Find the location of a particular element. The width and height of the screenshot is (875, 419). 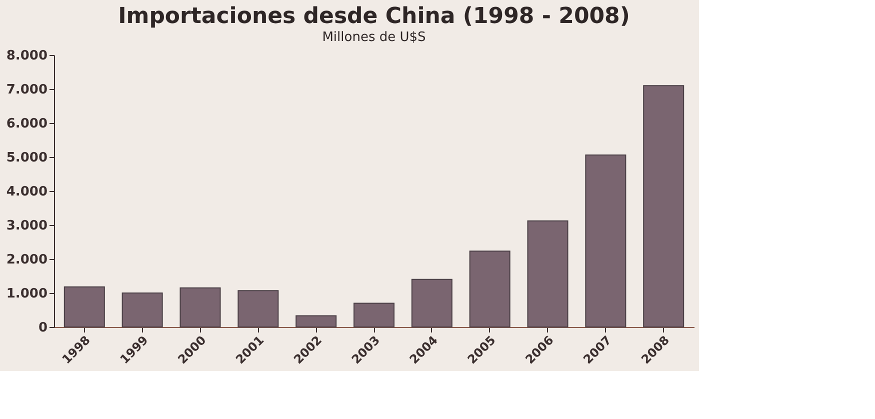

y-tick-label: 2.000 is located at coordinates (27, 260).